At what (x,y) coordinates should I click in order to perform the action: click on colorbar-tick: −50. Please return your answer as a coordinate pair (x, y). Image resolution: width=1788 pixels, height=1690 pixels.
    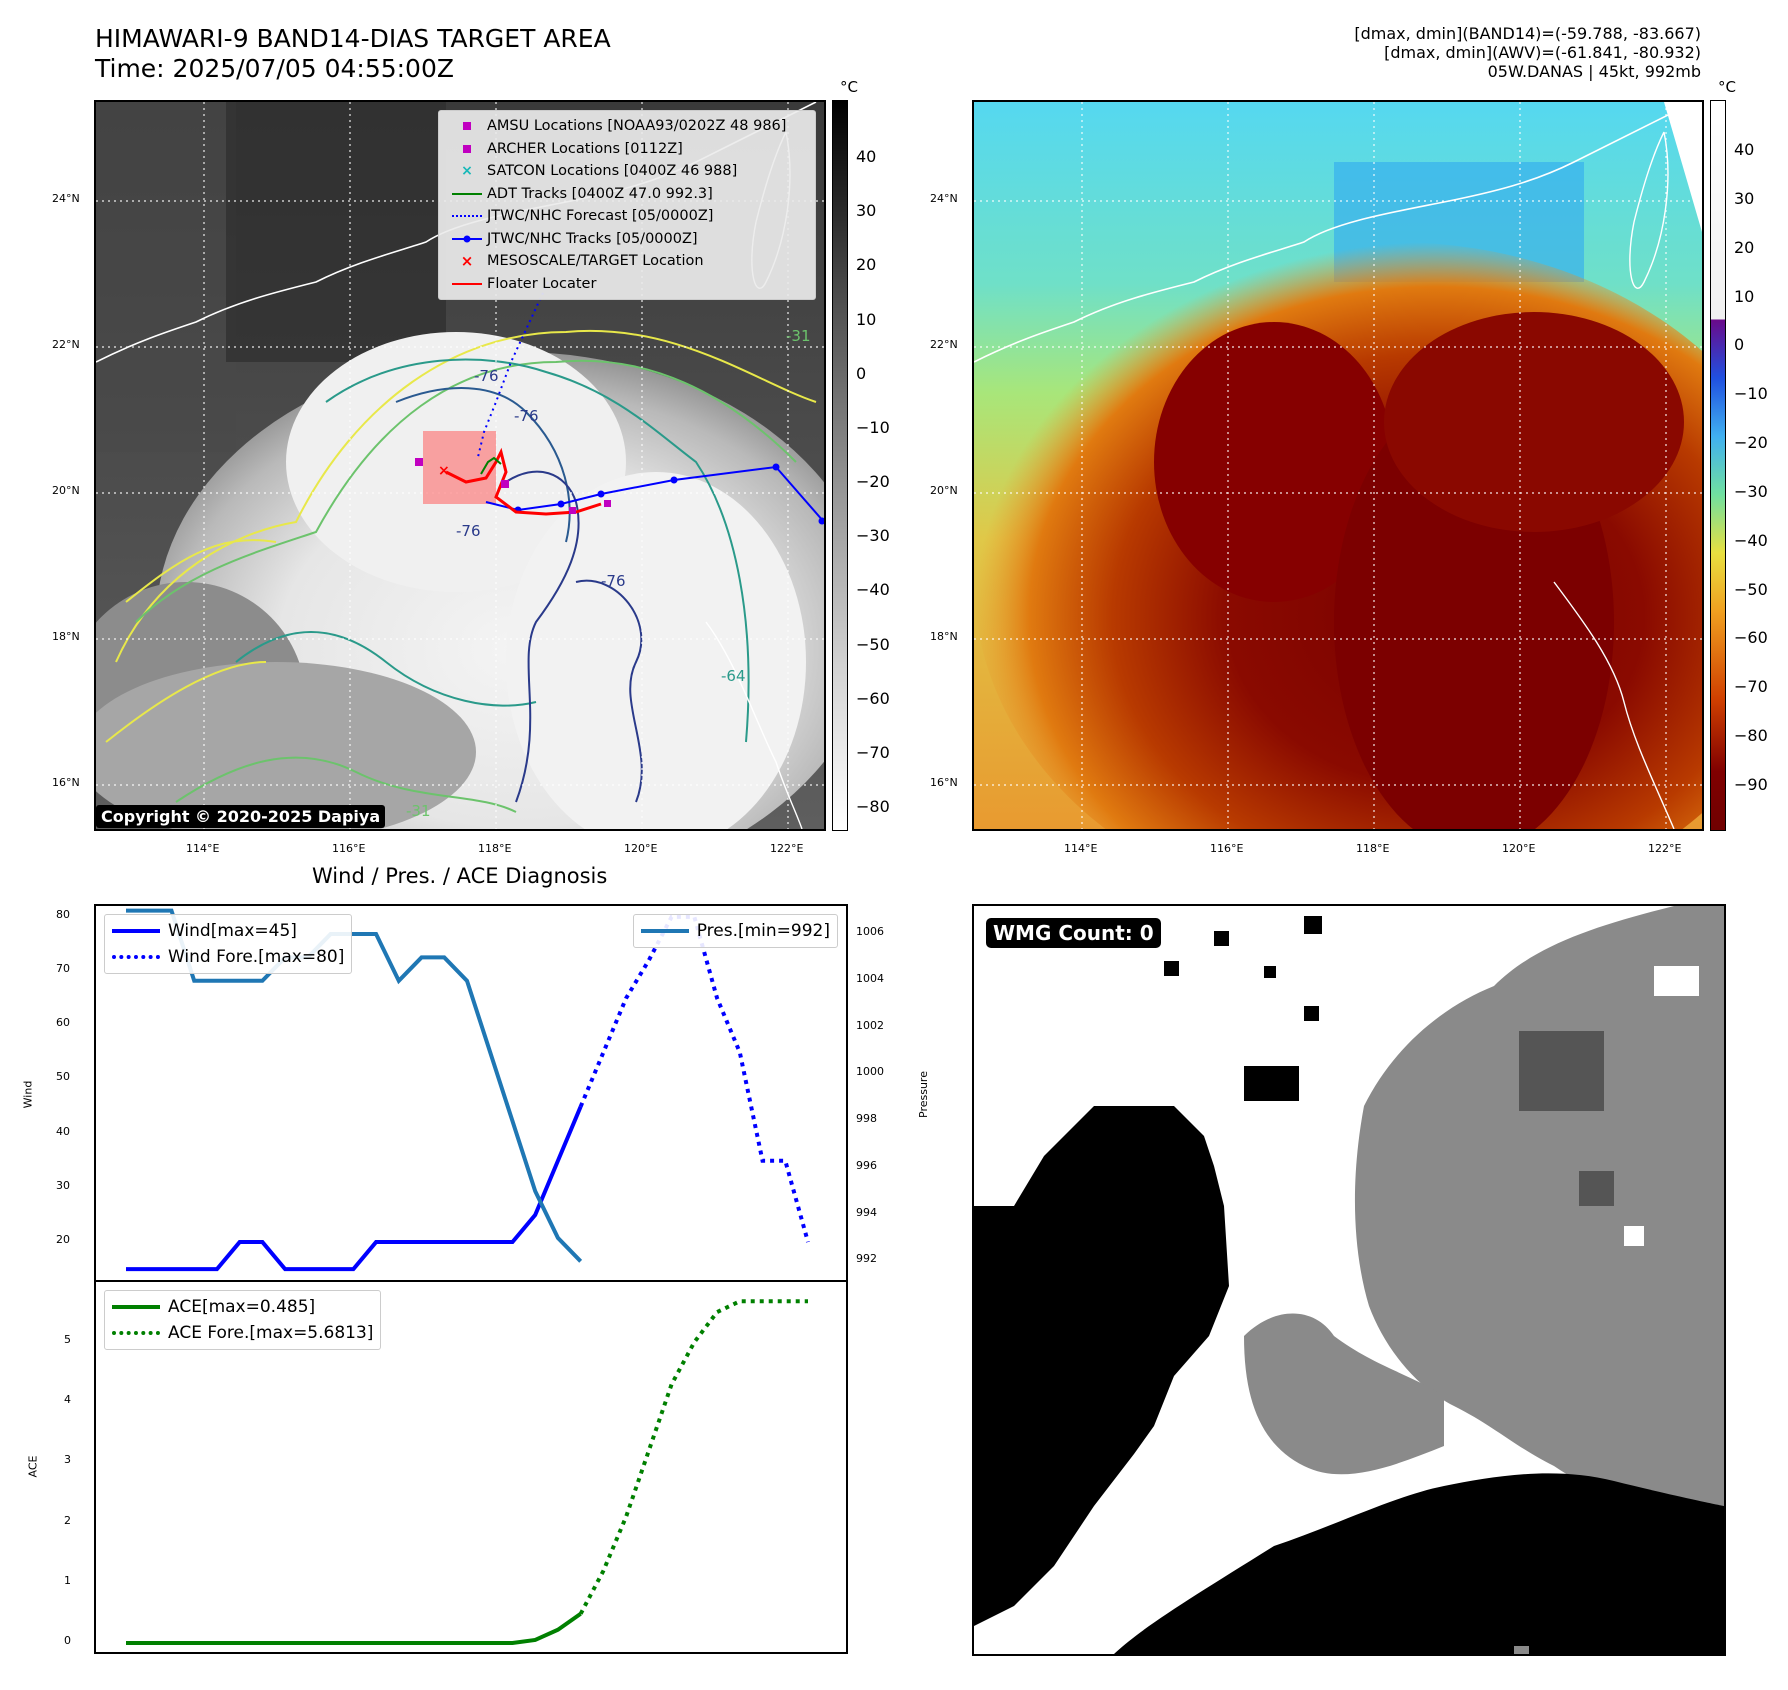
    Looking at the image, I should click on (1751, 589).